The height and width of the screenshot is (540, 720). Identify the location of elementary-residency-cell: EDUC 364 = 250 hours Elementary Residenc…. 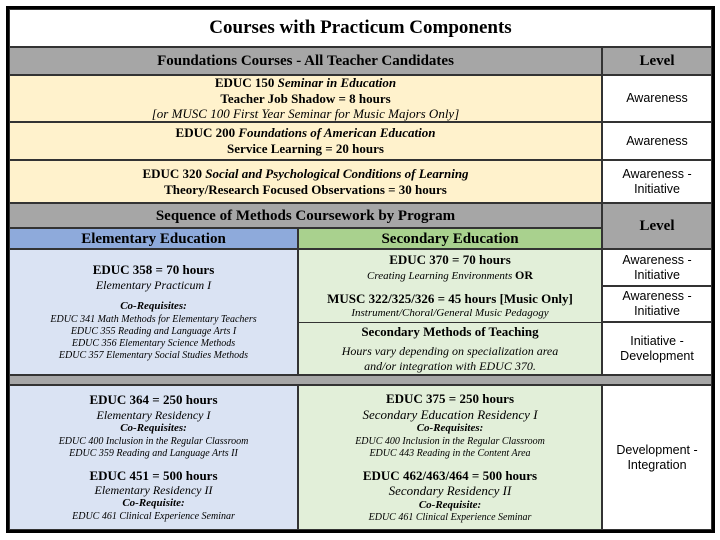
(153, 457).